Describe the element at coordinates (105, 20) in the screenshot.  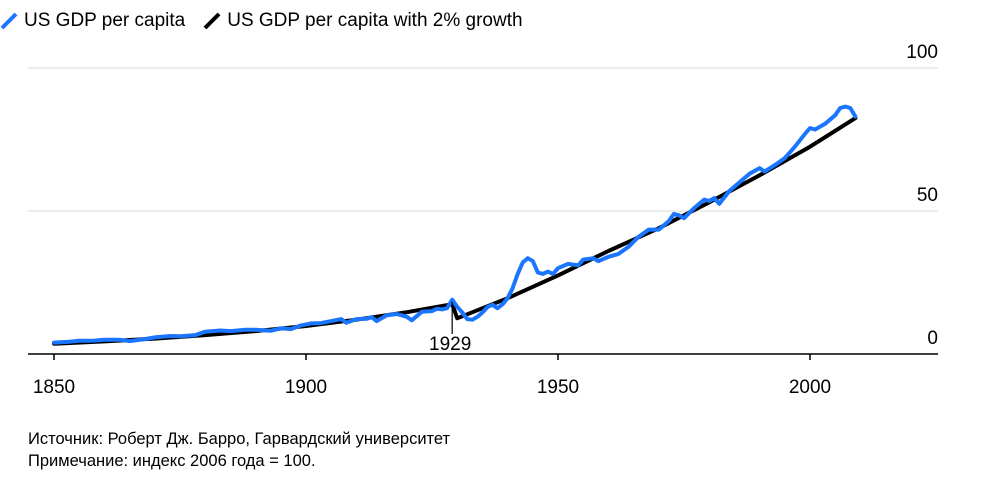
I see `legend-label-gdp: US GDP per capita` at that location.